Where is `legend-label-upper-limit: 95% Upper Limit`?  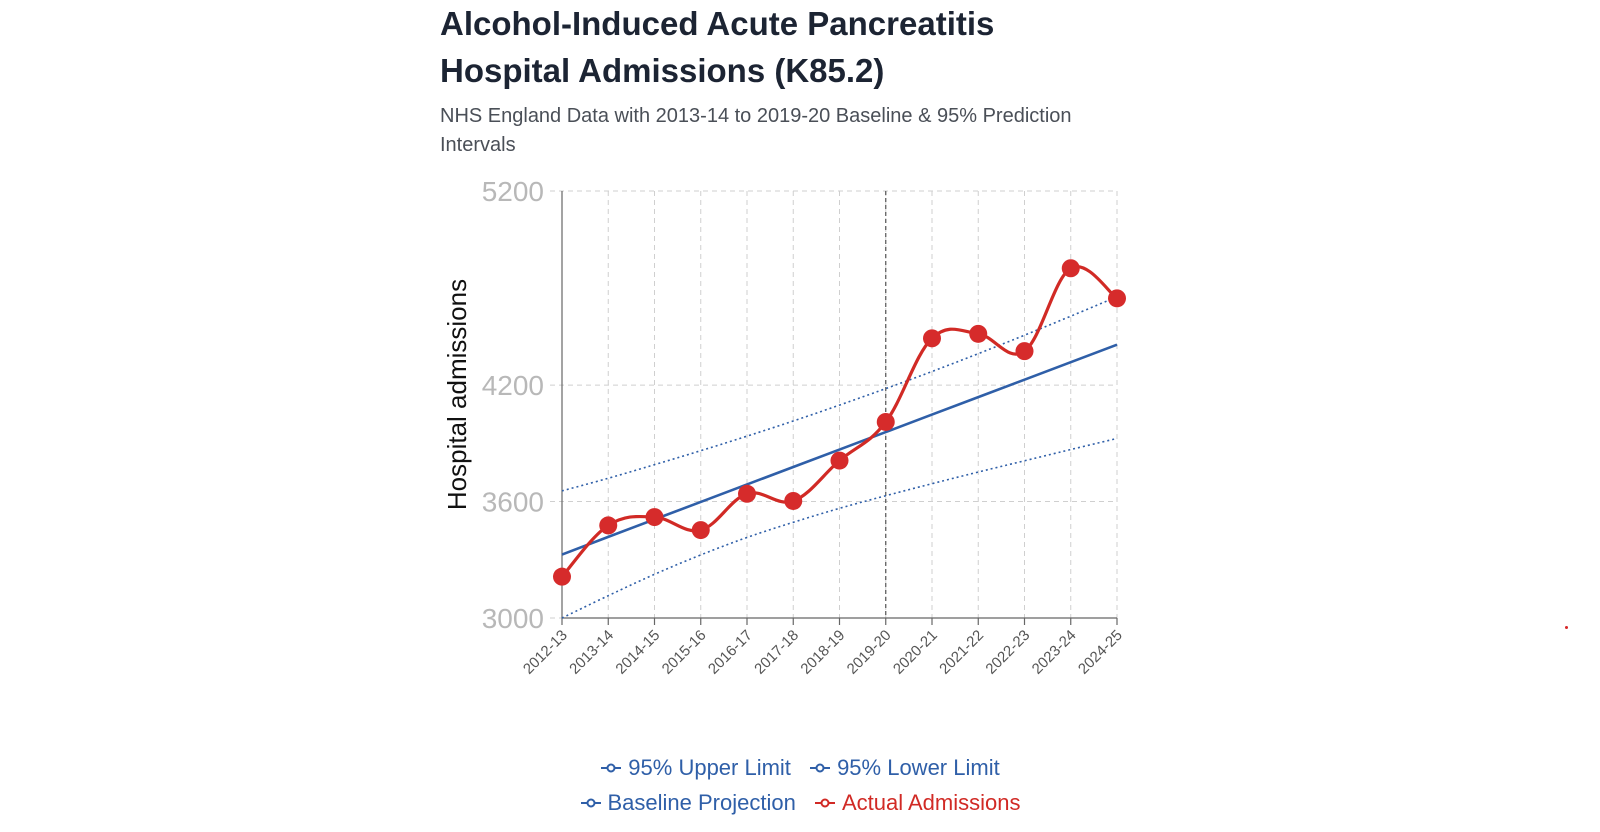
legend-label-upper-limit: 95% Upper Limit is located at coordinates (709, 768).